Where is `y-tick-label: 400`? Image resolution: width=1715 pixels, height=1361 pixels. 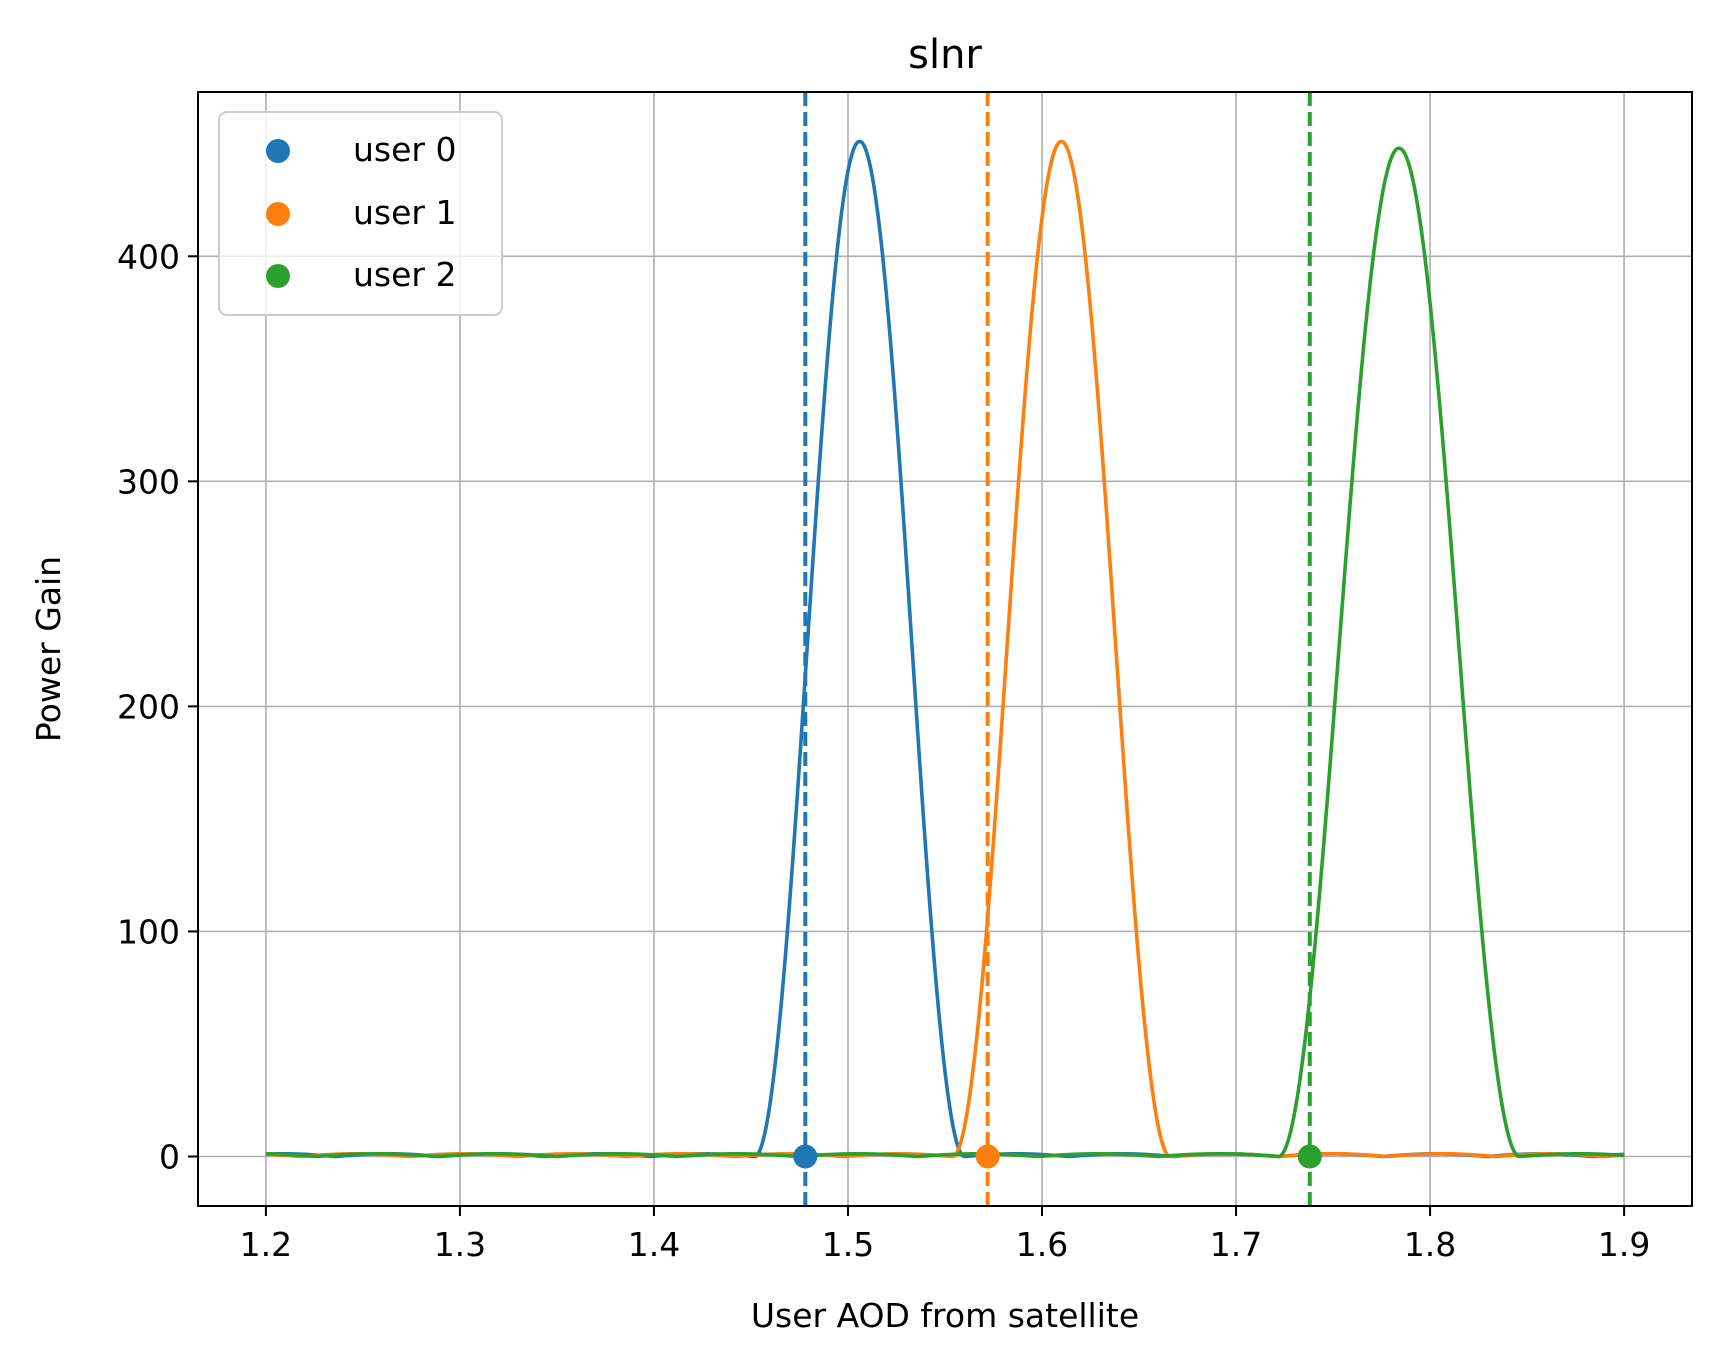
y-tick-label: 400 is located at coordinates (148, 256).